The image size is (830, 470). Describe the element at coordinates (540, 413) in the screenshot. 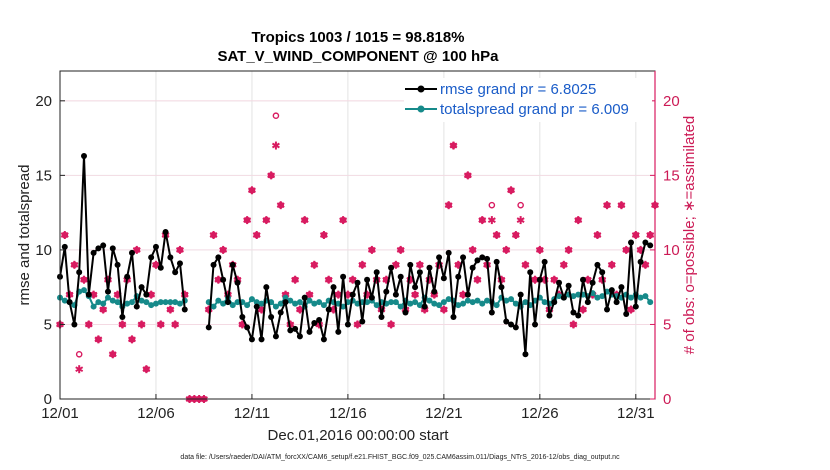

I see `x-tick-label: 12/26` at that location.